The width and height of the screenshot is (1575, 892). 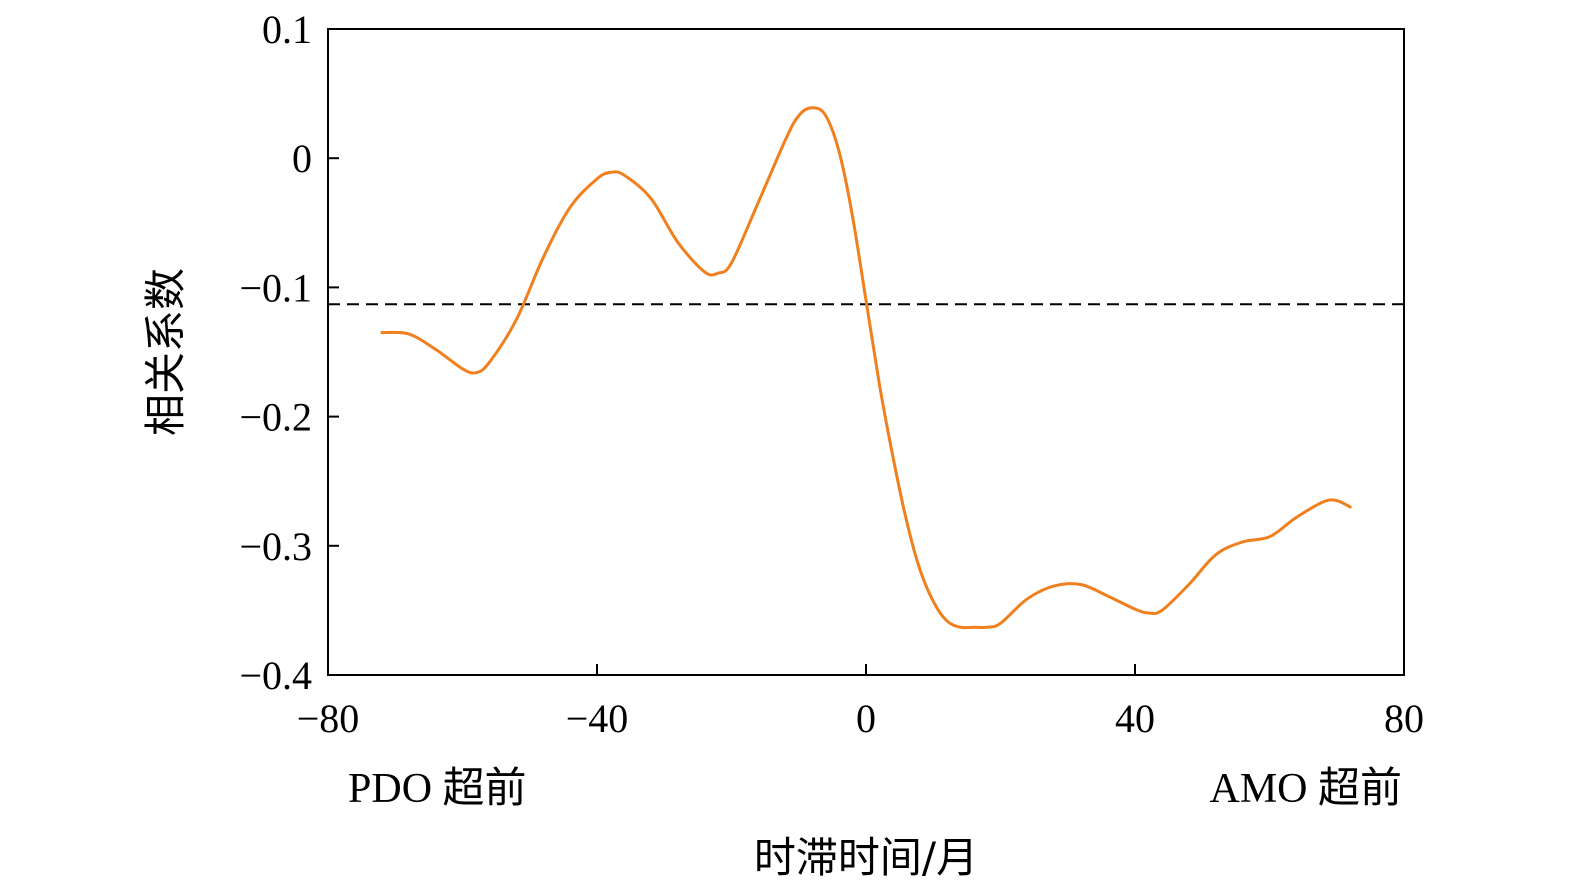 I want to click on x-axis-ticks: −80 −40 0 40 80, so click(x=860, y=702).